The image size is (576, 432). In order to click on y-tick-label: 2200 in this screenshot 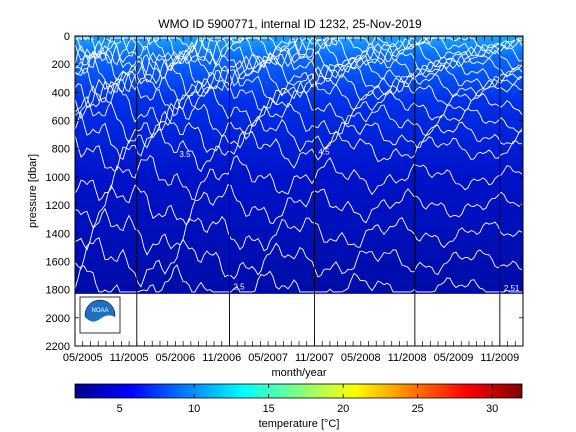, I will do `click(58, 347)`.